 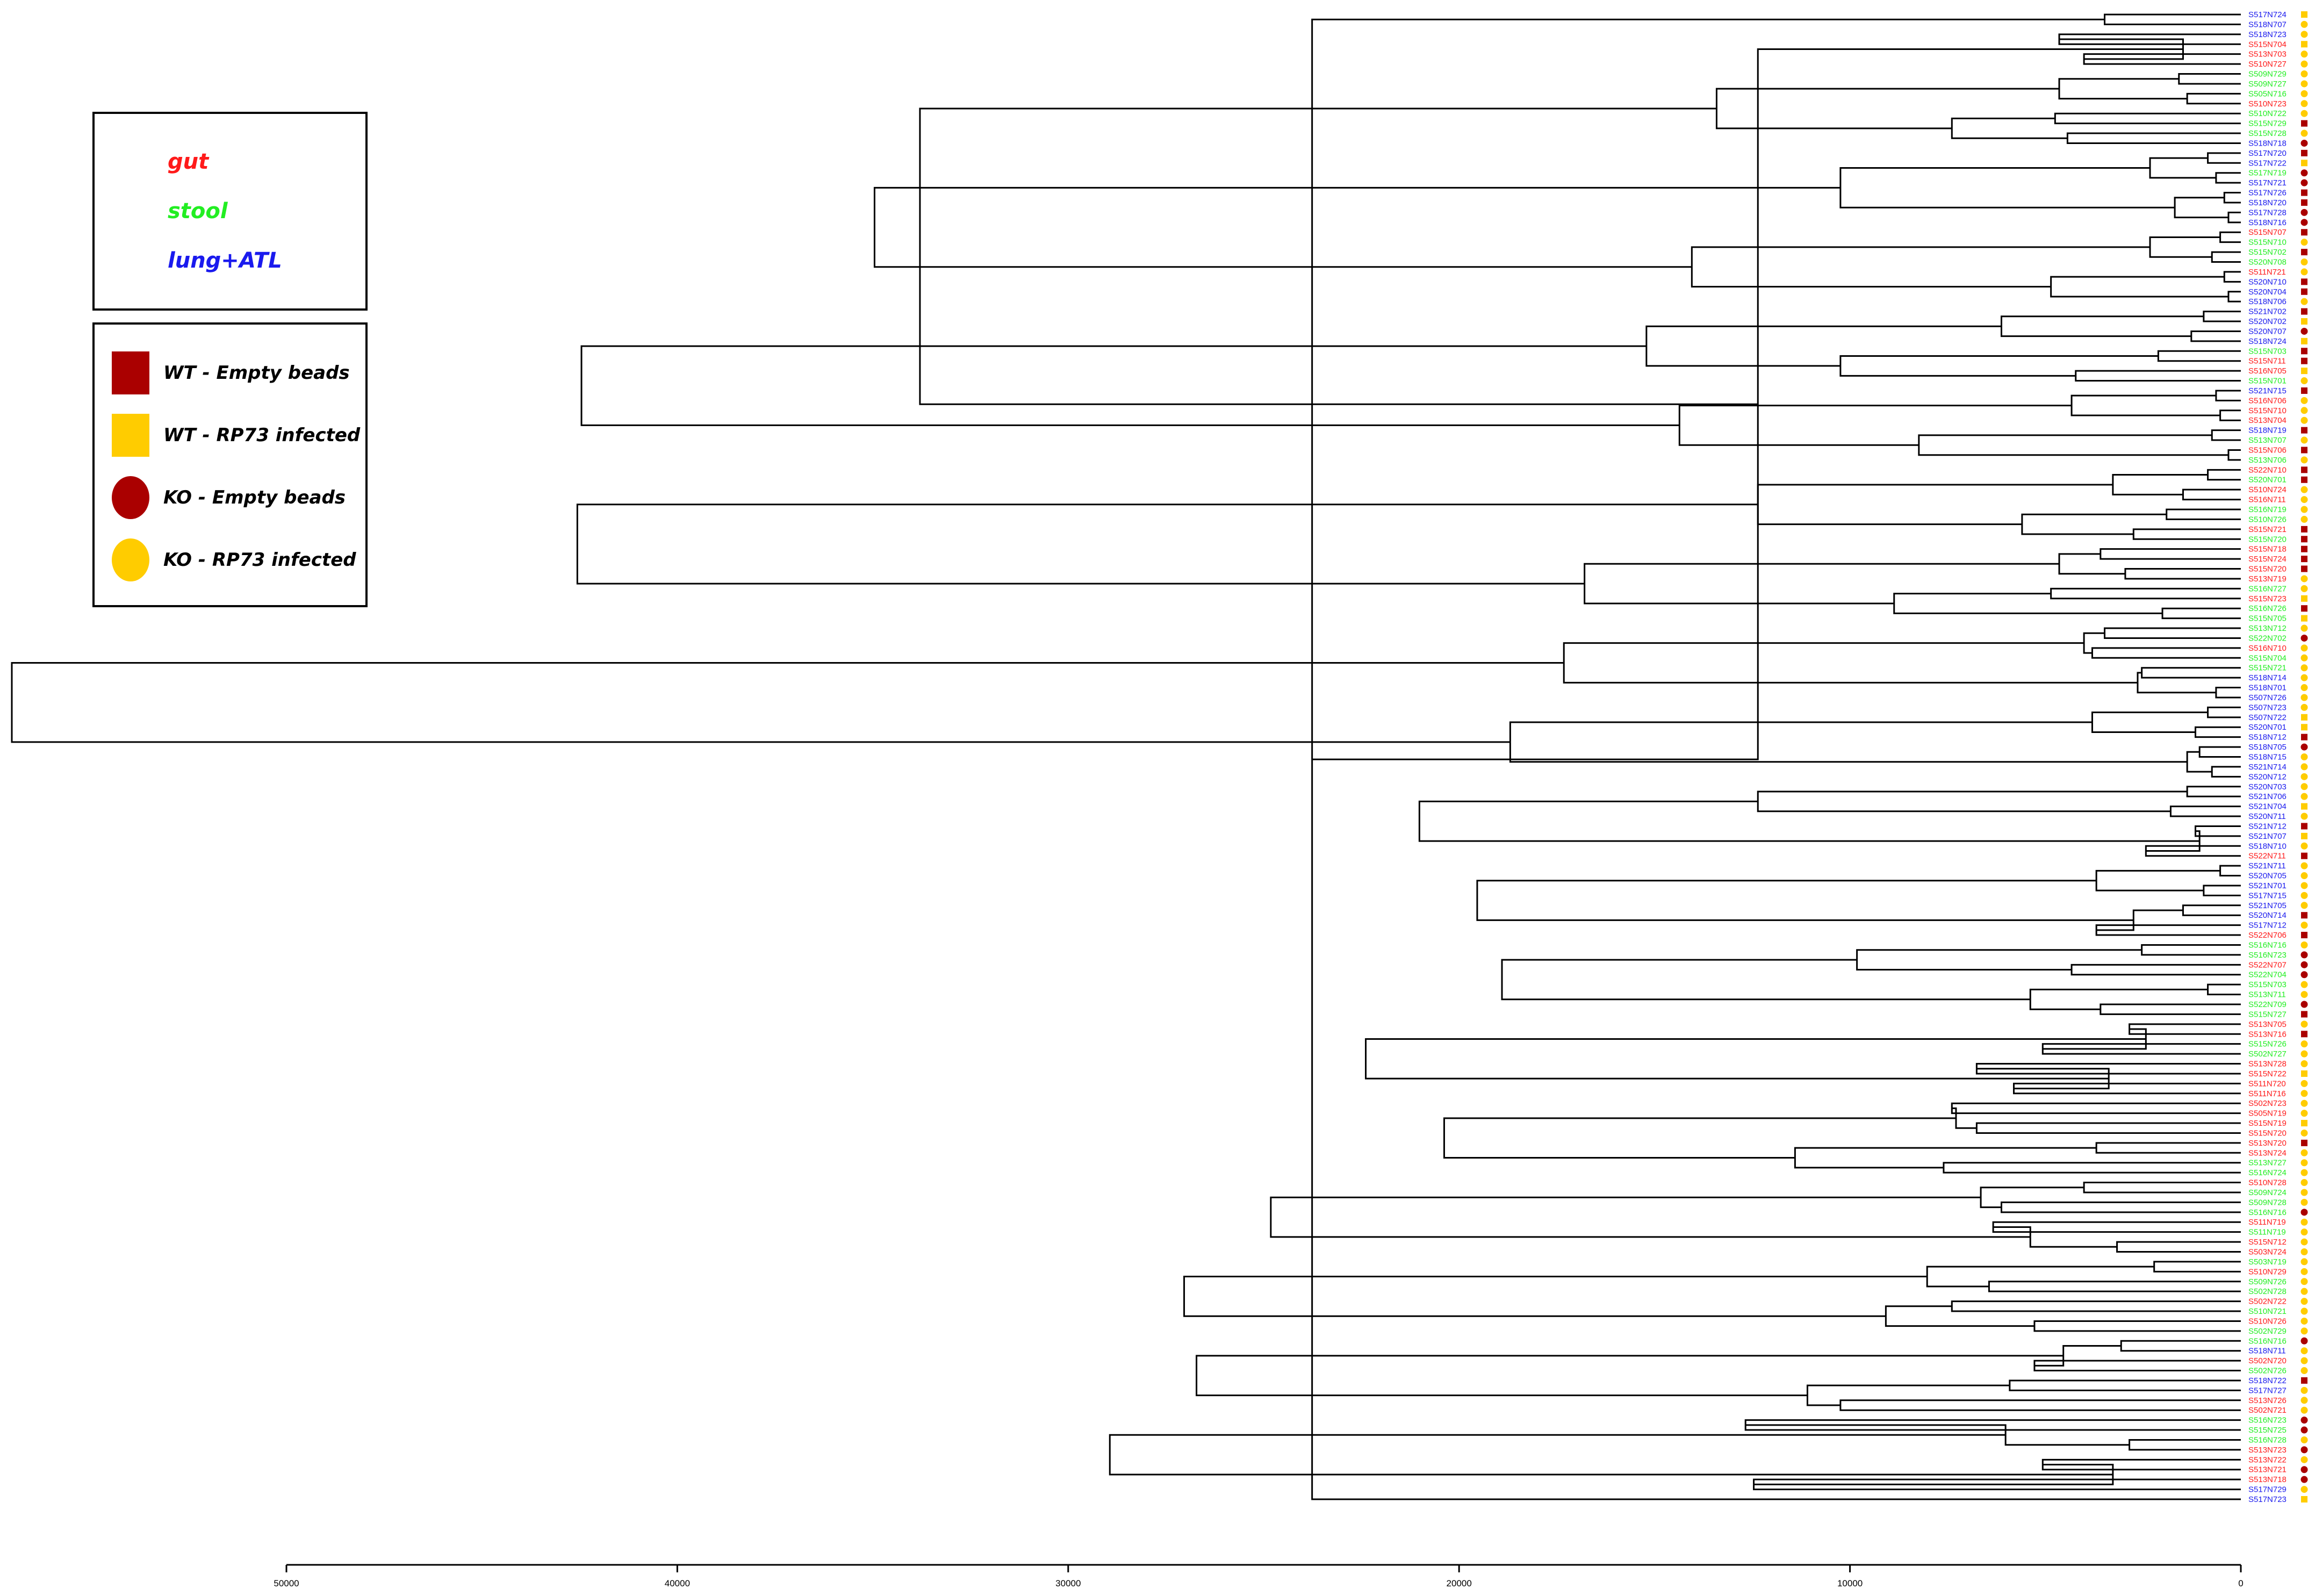 What do you see at coordinates (2267, 1460) in the screenshot?
I see `leaf-label: S513N722` at bounding box center [2267, 1460].